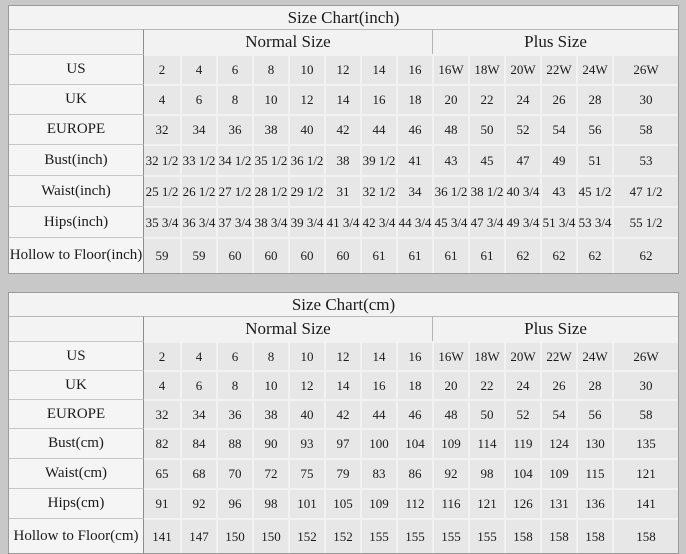 This screenshot has width=686, height=554. Describe the element at coordinates (234, 473) in the screenshot. I see `size-value-cell: 70` at that location.